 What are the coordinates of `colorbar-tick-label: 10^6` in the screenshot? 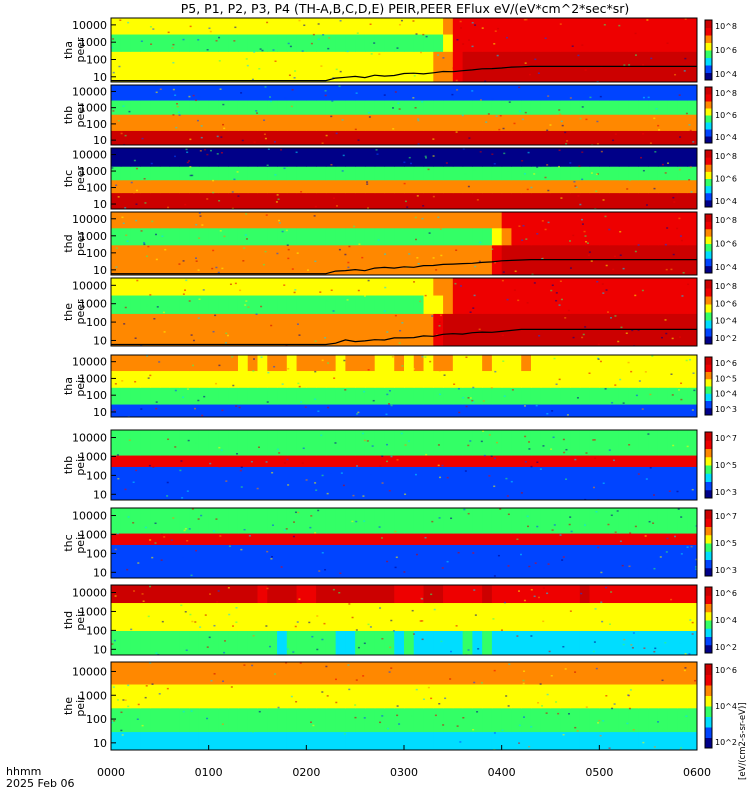 It's located at (726, 303).